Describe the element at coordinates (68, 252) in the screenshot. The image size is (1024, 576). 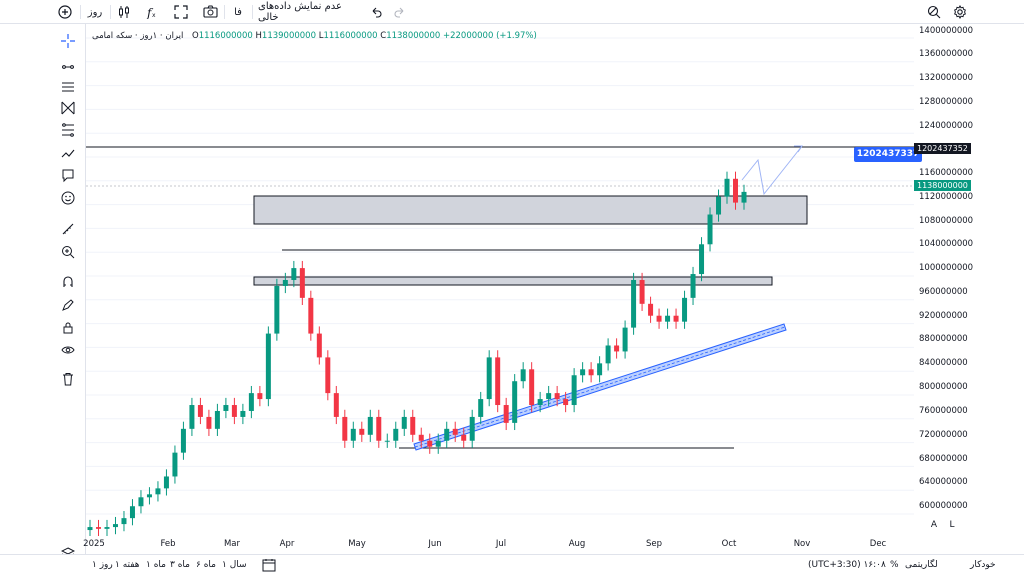
I see `zoom-in-icon` at that location.